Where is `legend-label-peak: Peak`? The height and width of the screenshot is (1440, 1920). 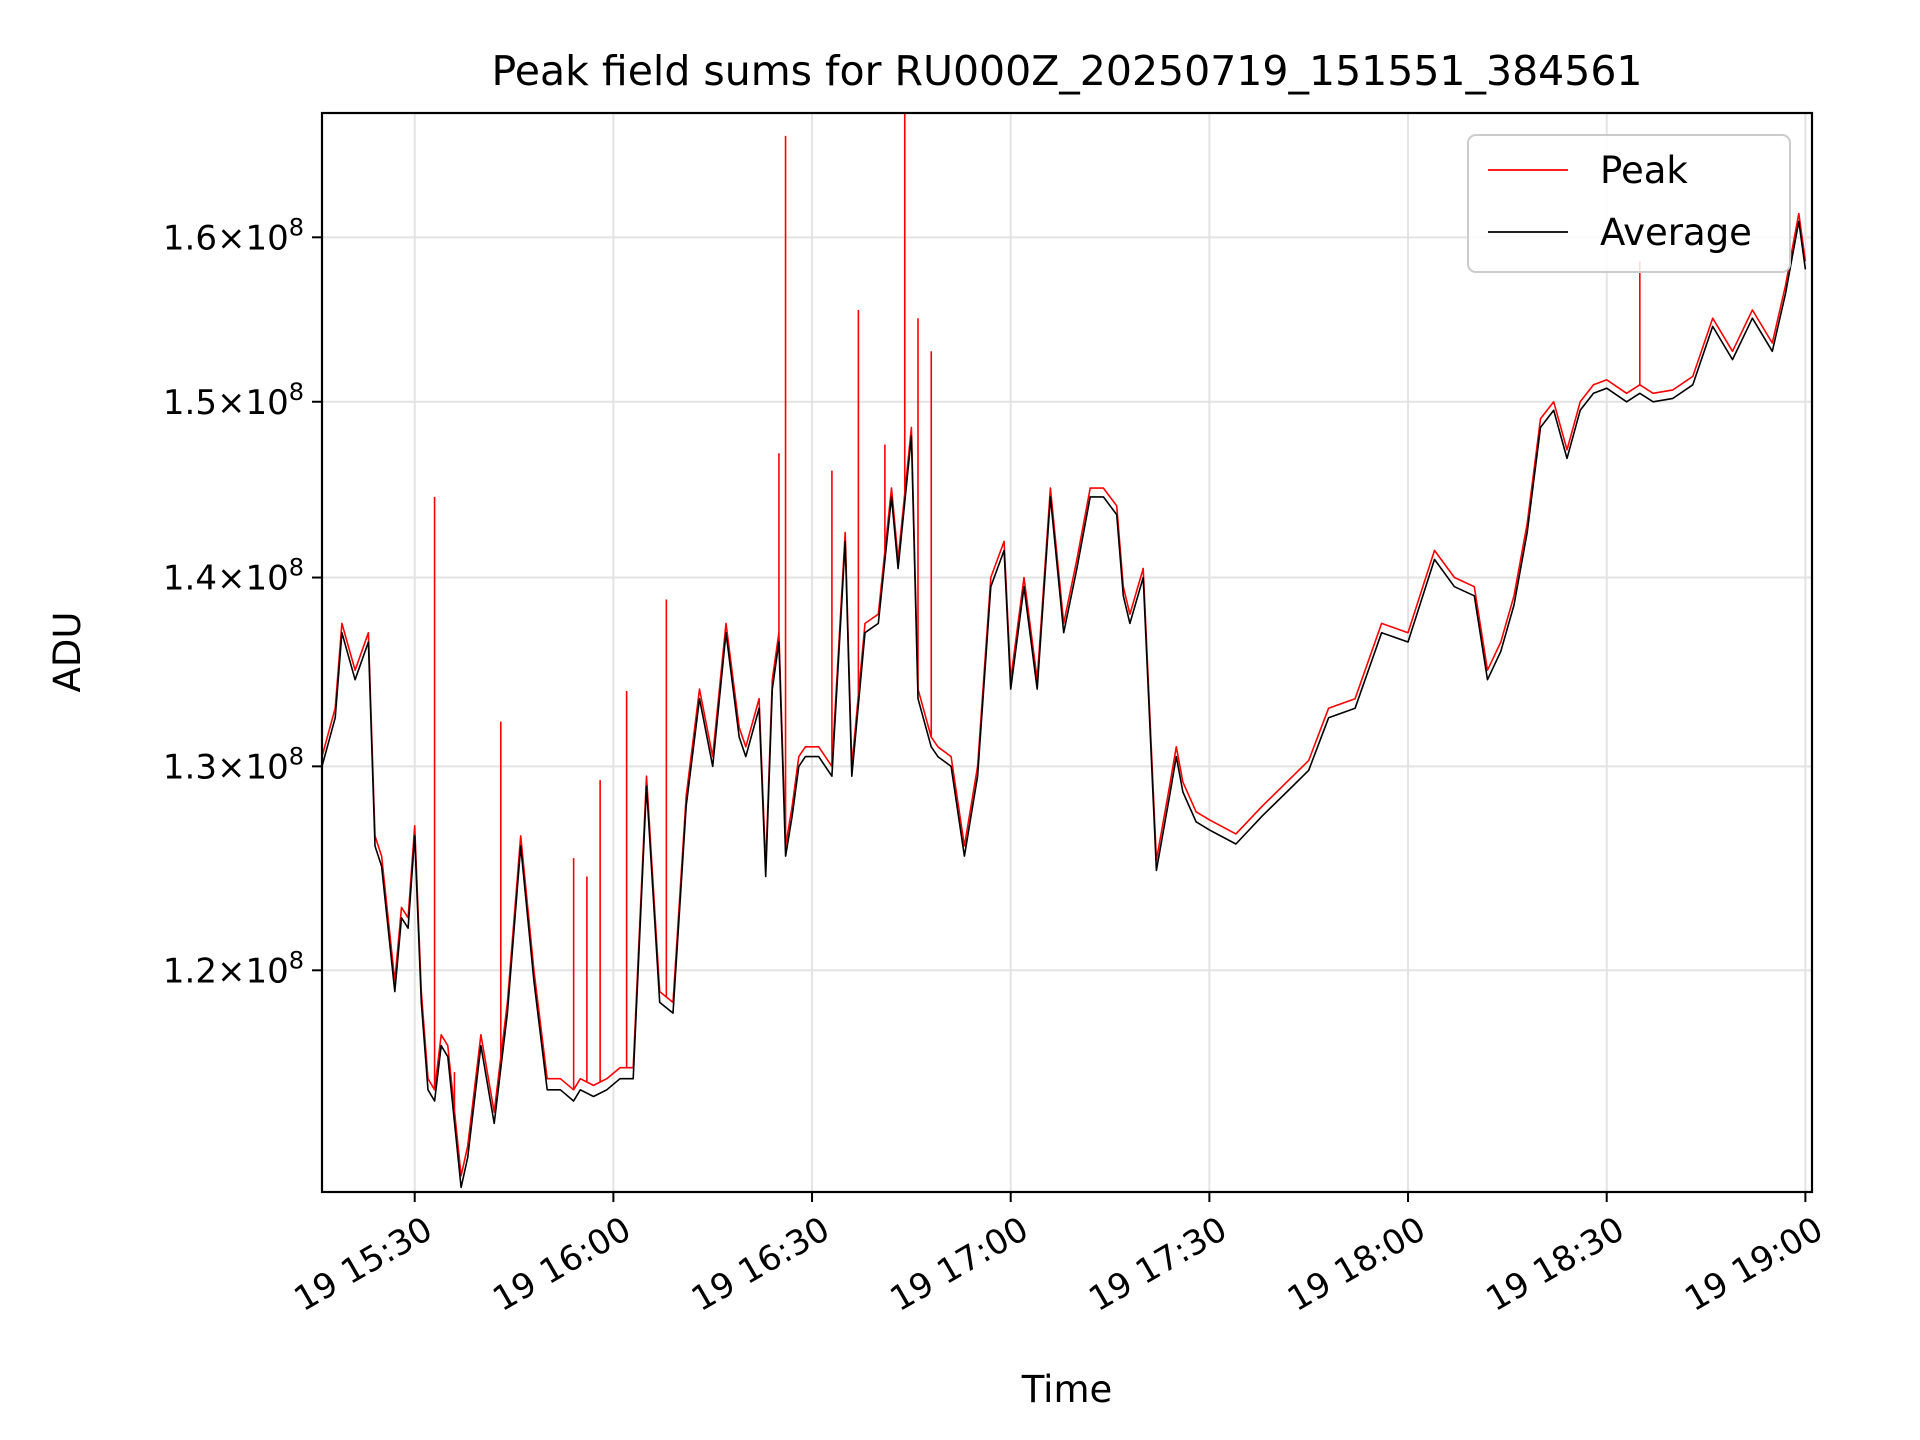
legend-label-peak: Peak is located at coordinates (1644, 170).